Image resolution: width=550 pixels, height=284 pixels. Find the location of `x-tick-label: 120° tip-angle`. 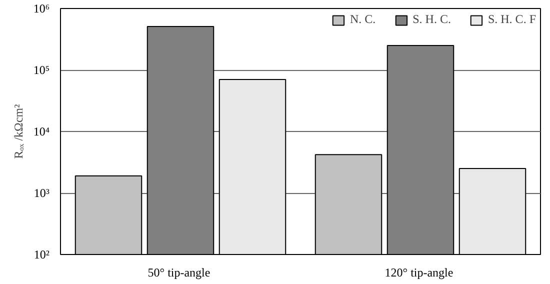

x-tick-label: 120° tip-angle is located at coordinates (419, 273).